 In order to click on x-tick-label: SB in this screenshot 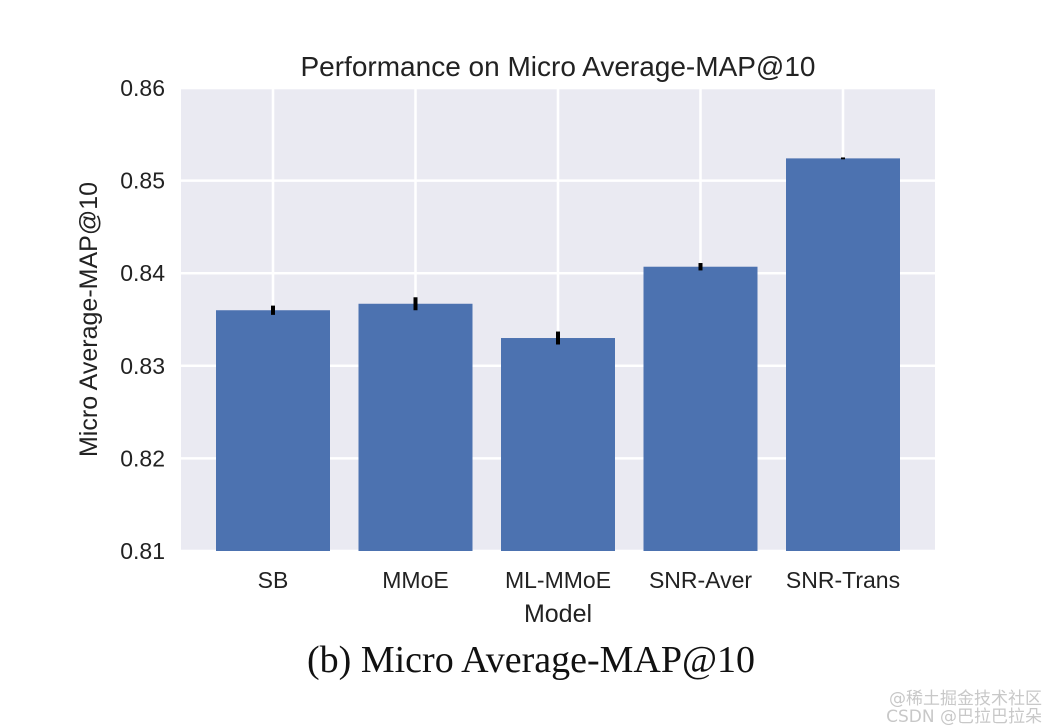, I will do `click(273, 580)`.